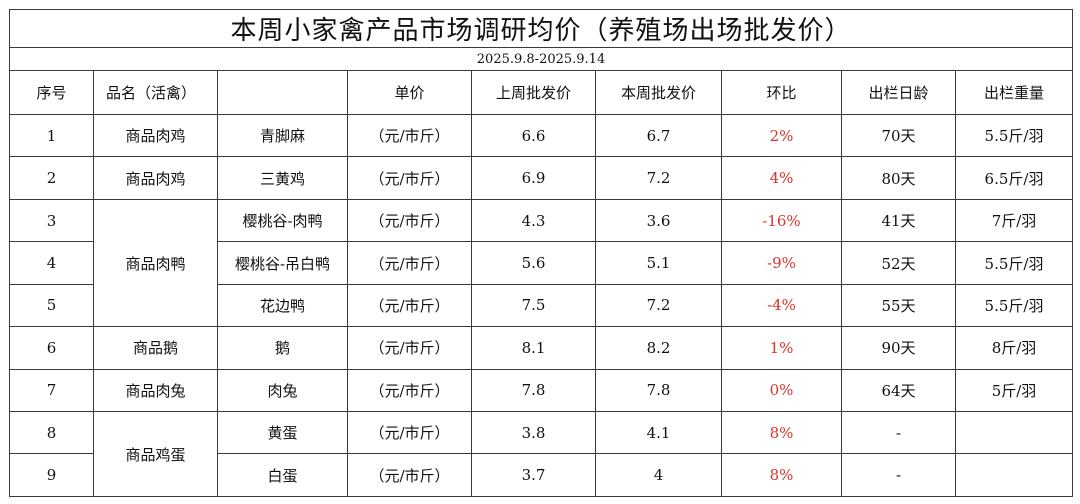 This screenshot has width=1080, height=504. What do you see at coordinates (282, 92) in the screenshot?
I see `header-variety` at bounding box center [282, 92].